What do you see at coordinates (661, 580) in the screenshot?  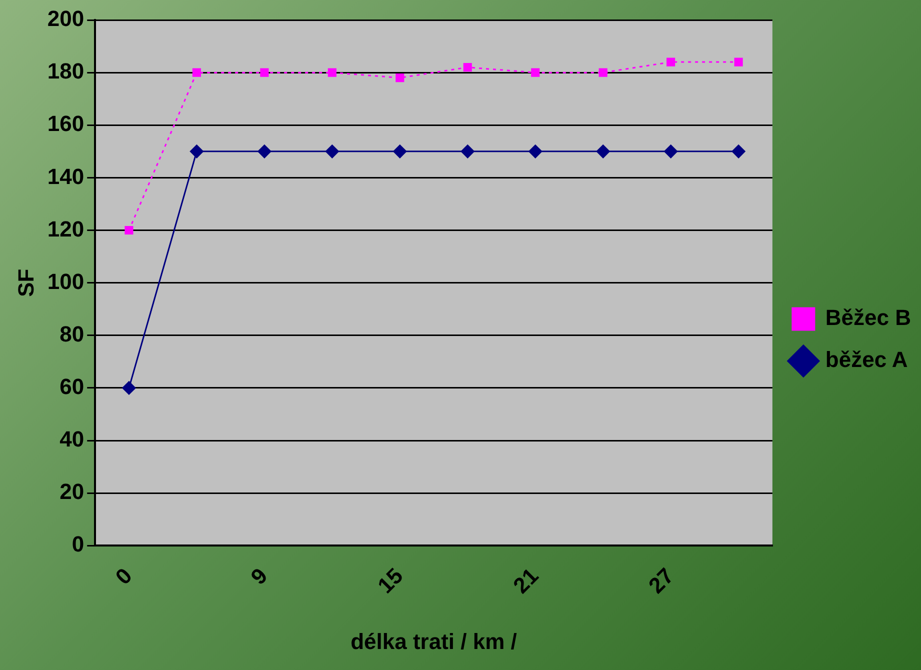 I see `x-tick-label: 27` at bounding box center [661, 580].